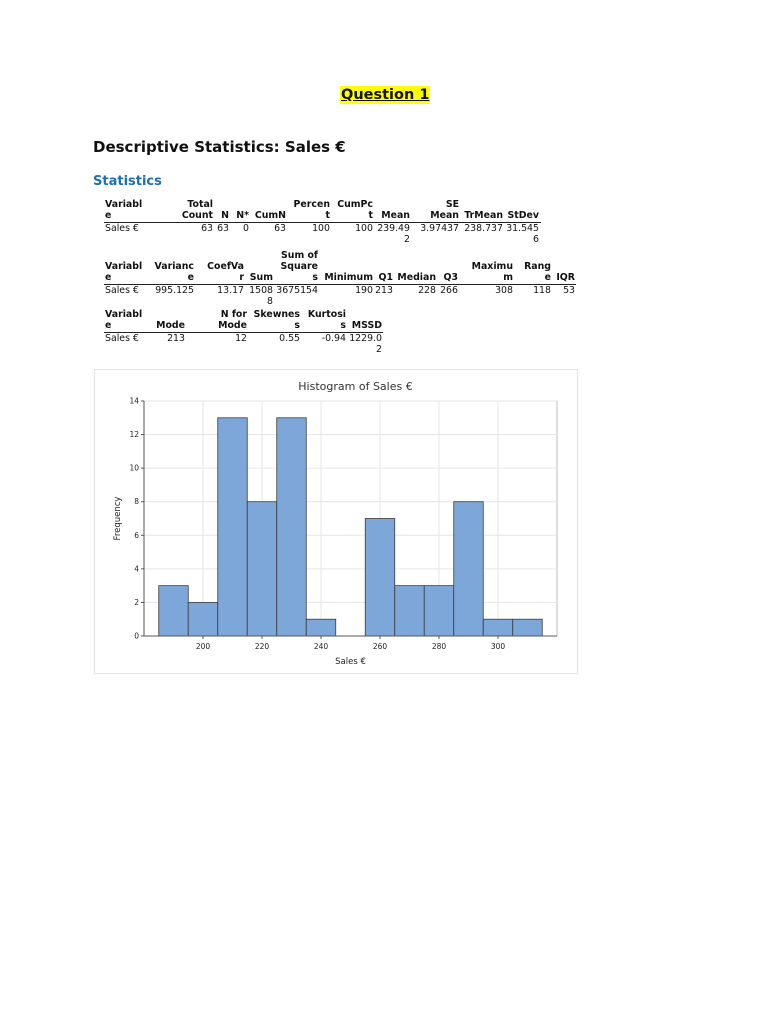  I want to click on column-header: Skewnes s, so click(260, 320).